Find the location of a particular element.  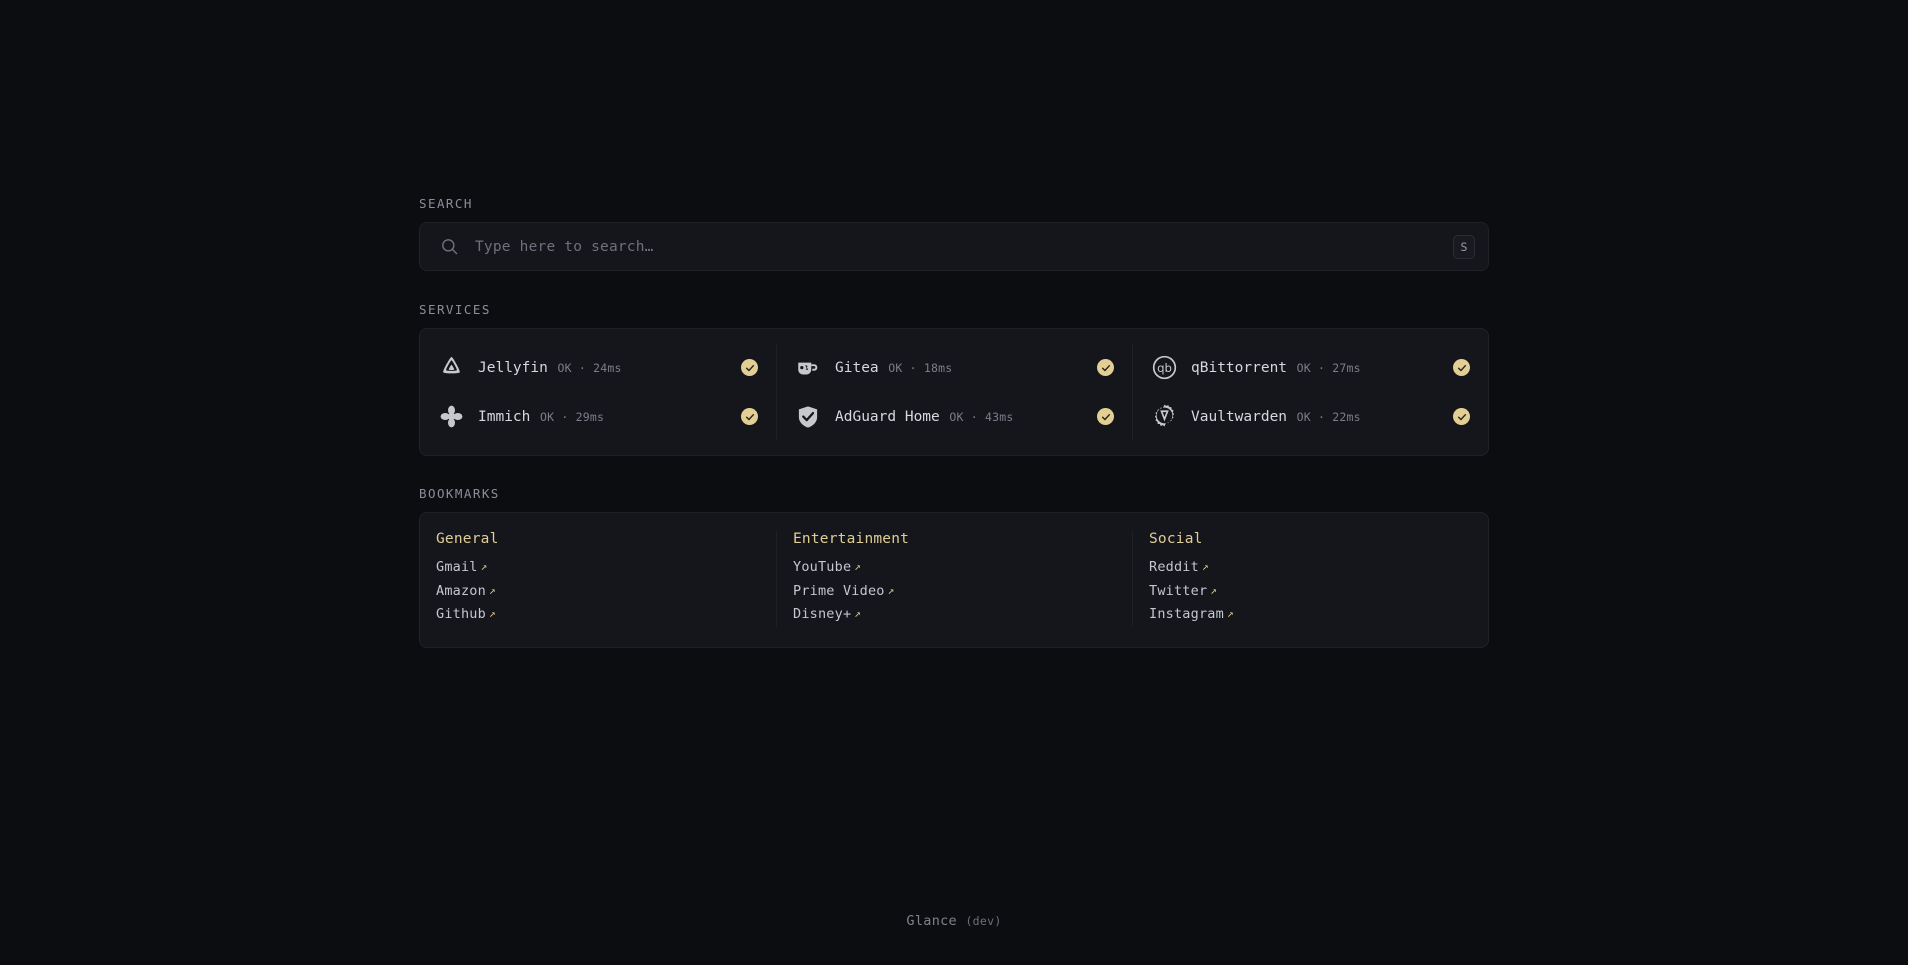

jellyfin-logo-icon is located at coordinates (451, 368).